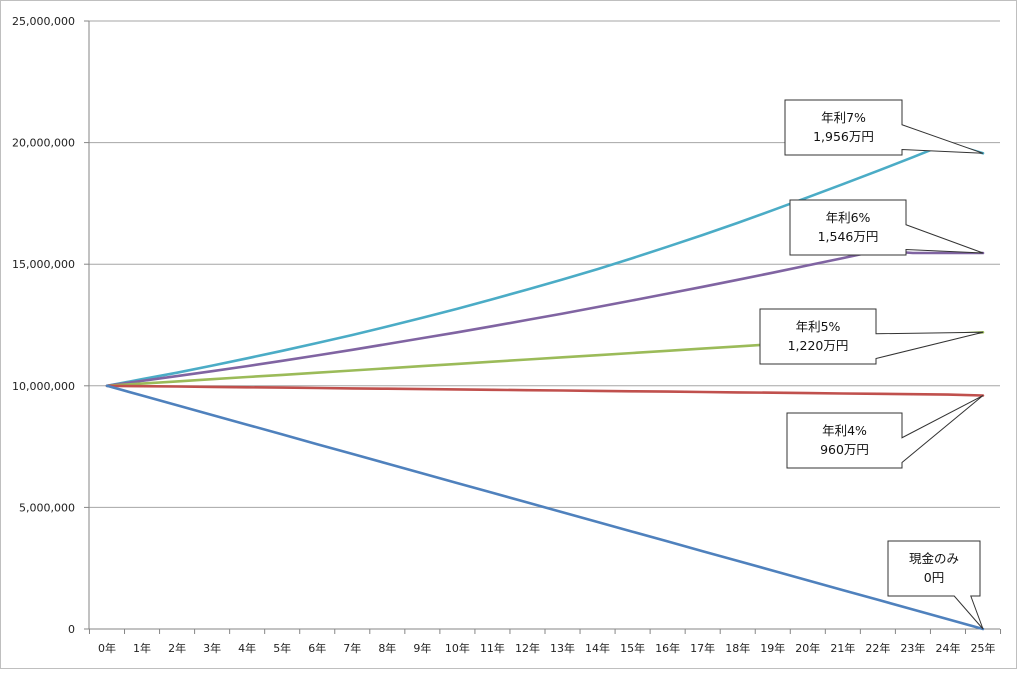  I want to click on x-tick-label: 21年, so click(842, 648).